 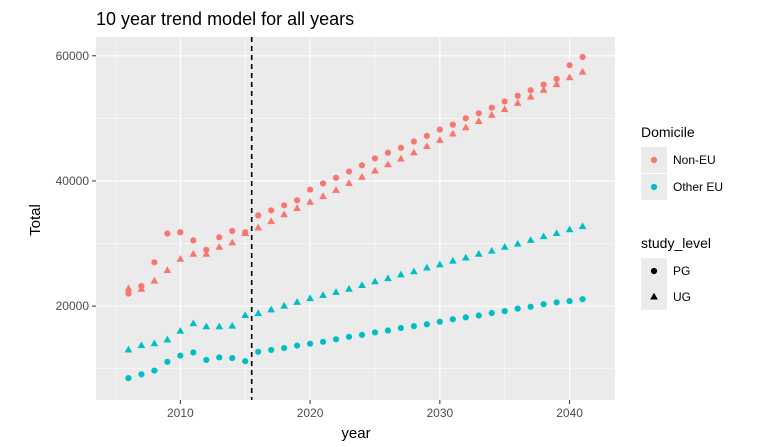 I want to click on legend-study-level-title: study_level, so click(x=676, y=243).